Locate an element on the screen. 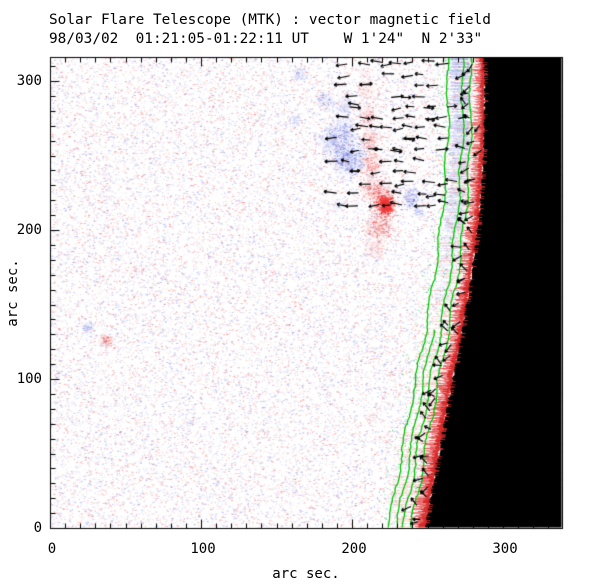 The width and height of the screenshot is (612, 585). x-tick-label: 300 is located at coordinates (505, 549).